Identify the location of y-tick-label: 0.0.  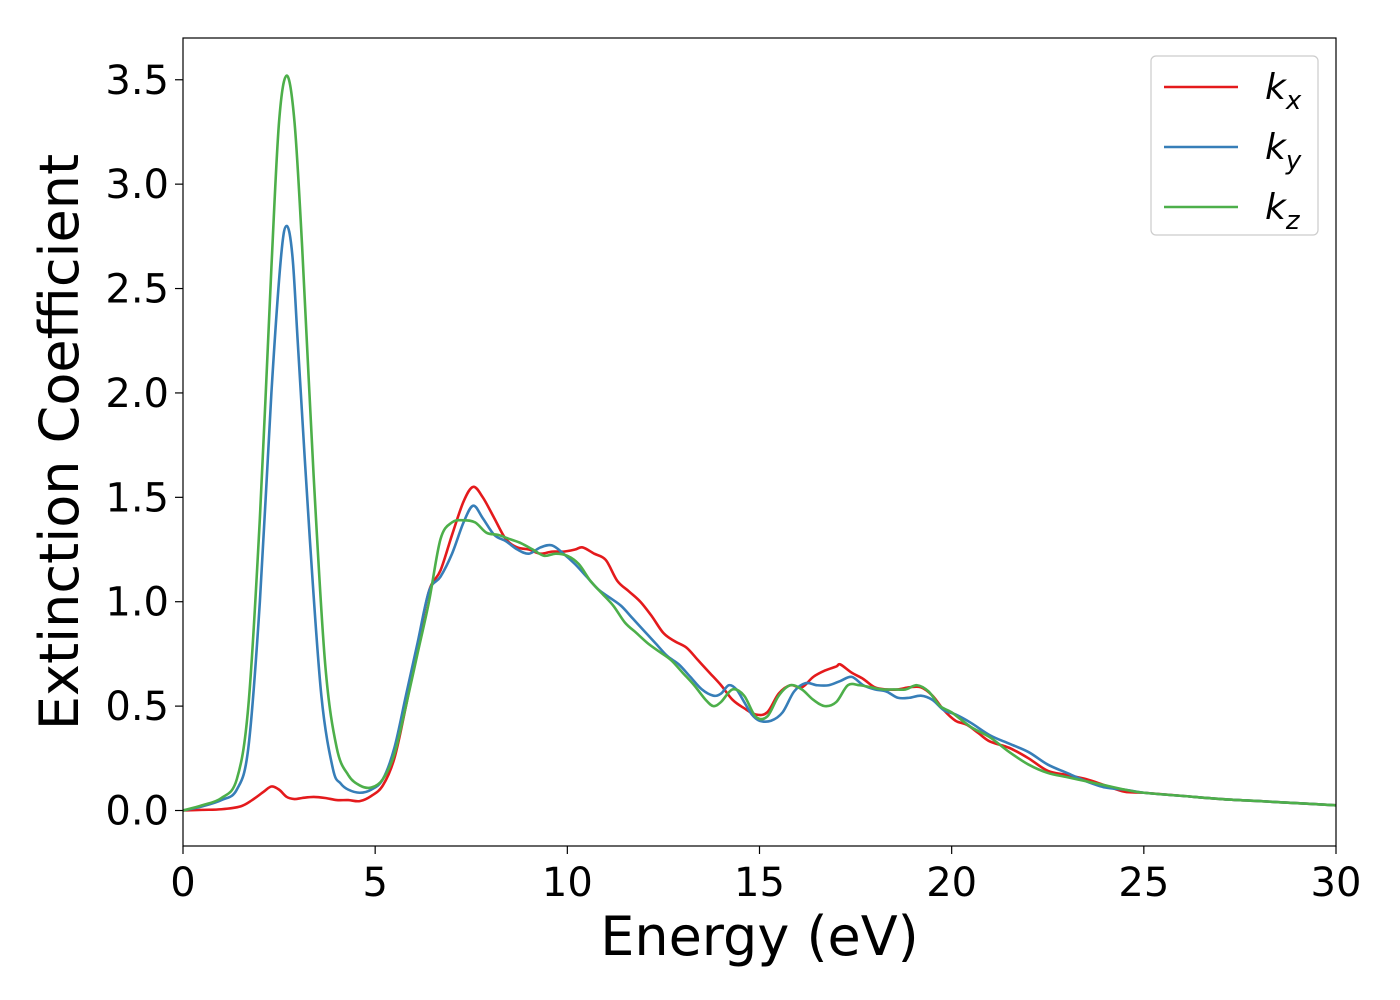
(137, 812).